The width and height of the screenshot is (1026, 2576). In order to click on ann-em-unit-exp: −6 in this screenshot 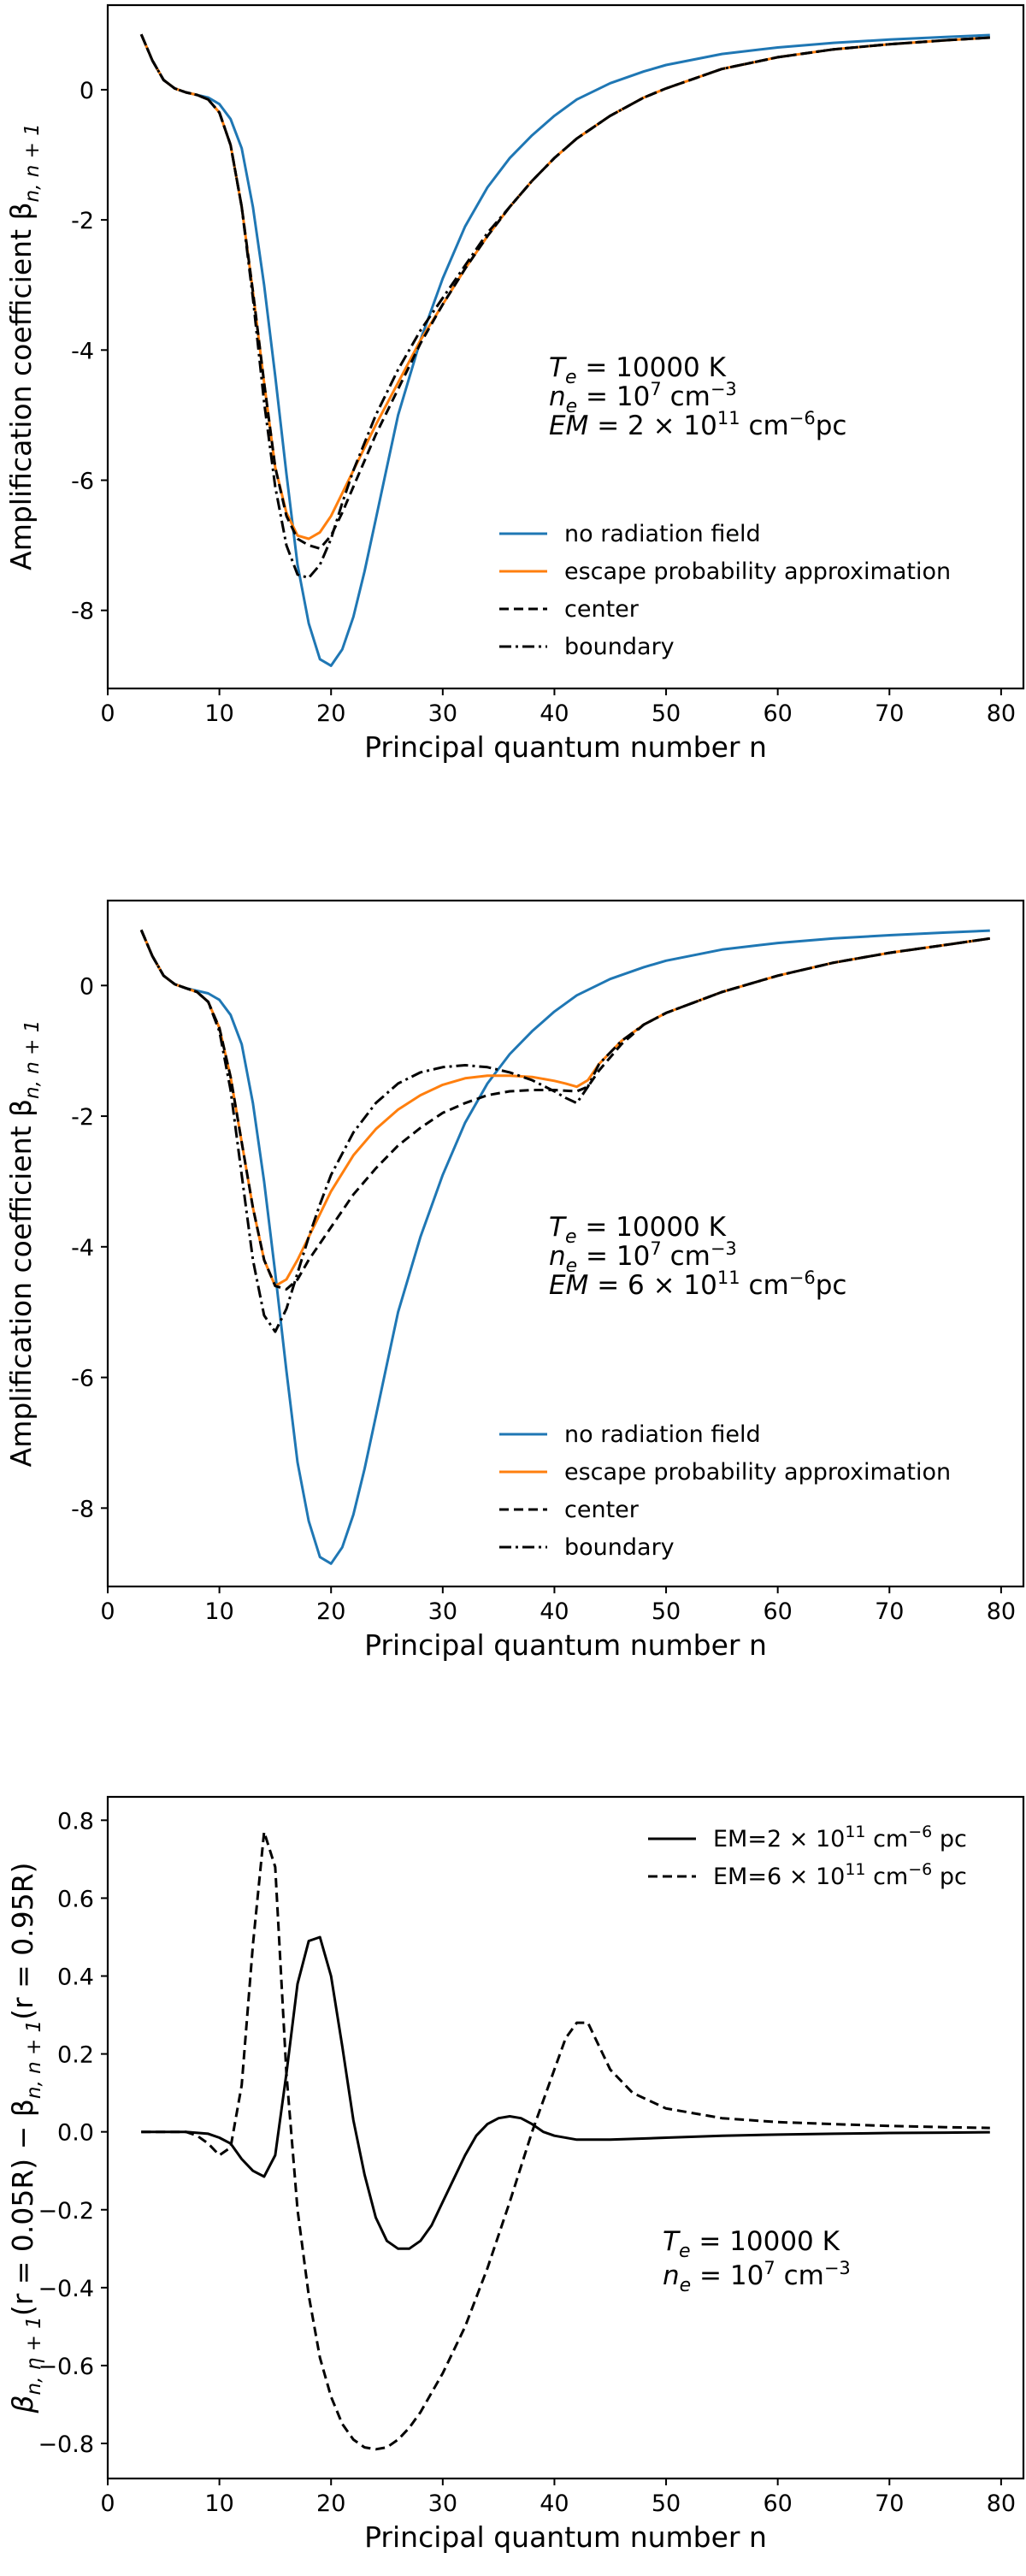, I will do `click(802, 1277)`.